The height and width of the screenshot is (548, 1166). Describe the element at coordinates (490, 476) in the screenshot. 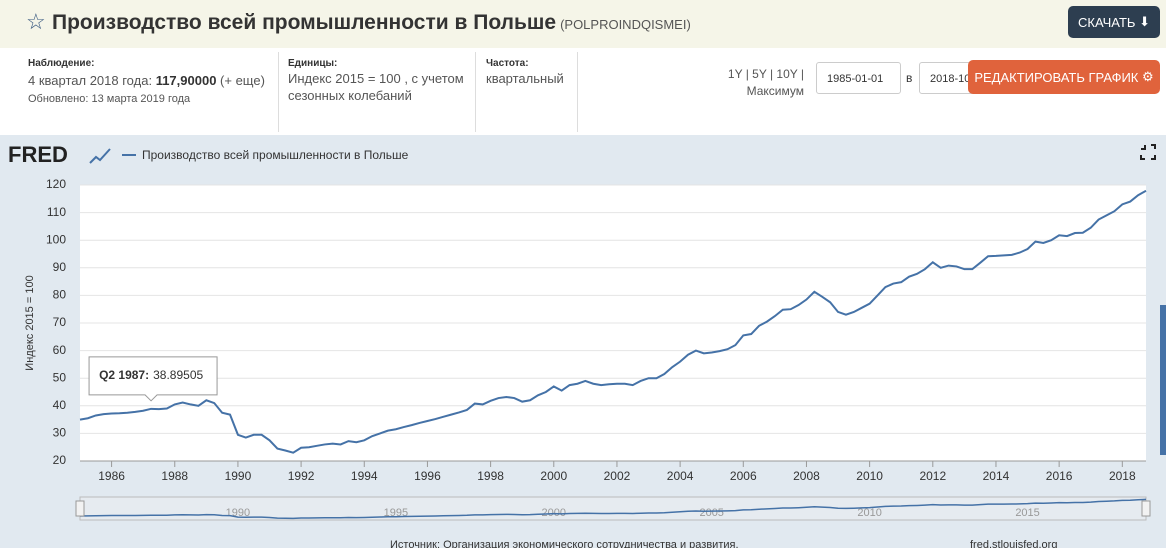

I see `x-tick-label: 1998` at that location.